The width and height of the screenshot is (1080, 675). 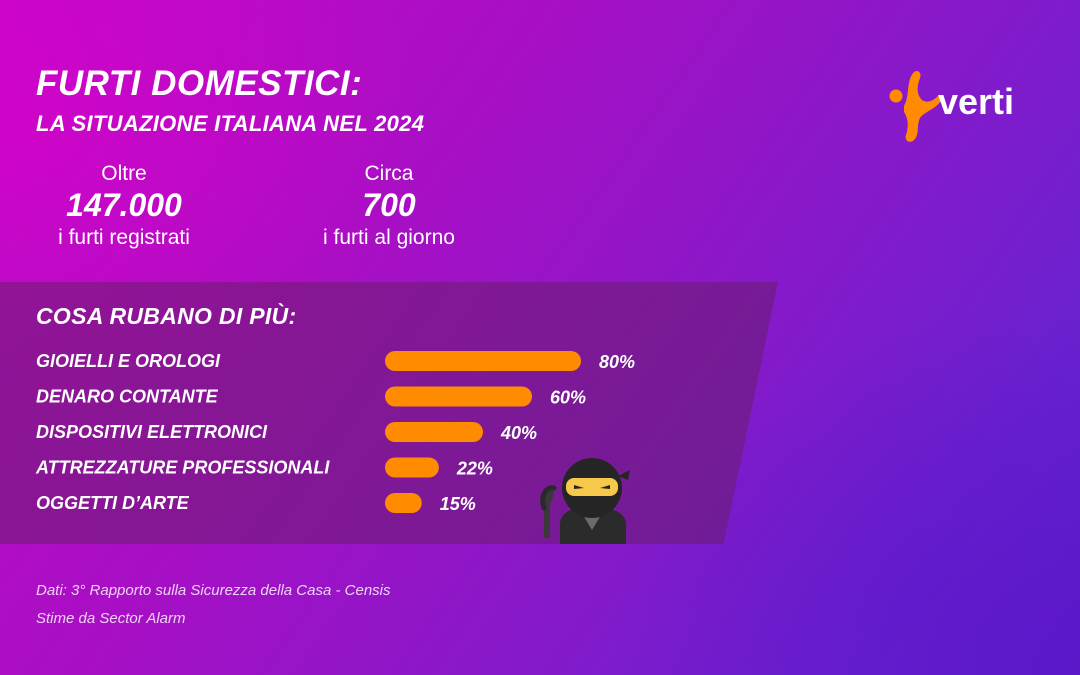 I want to click on stat-total-thefts: Oltre 147.000 i furti registrati, so click(x=124, y=205).